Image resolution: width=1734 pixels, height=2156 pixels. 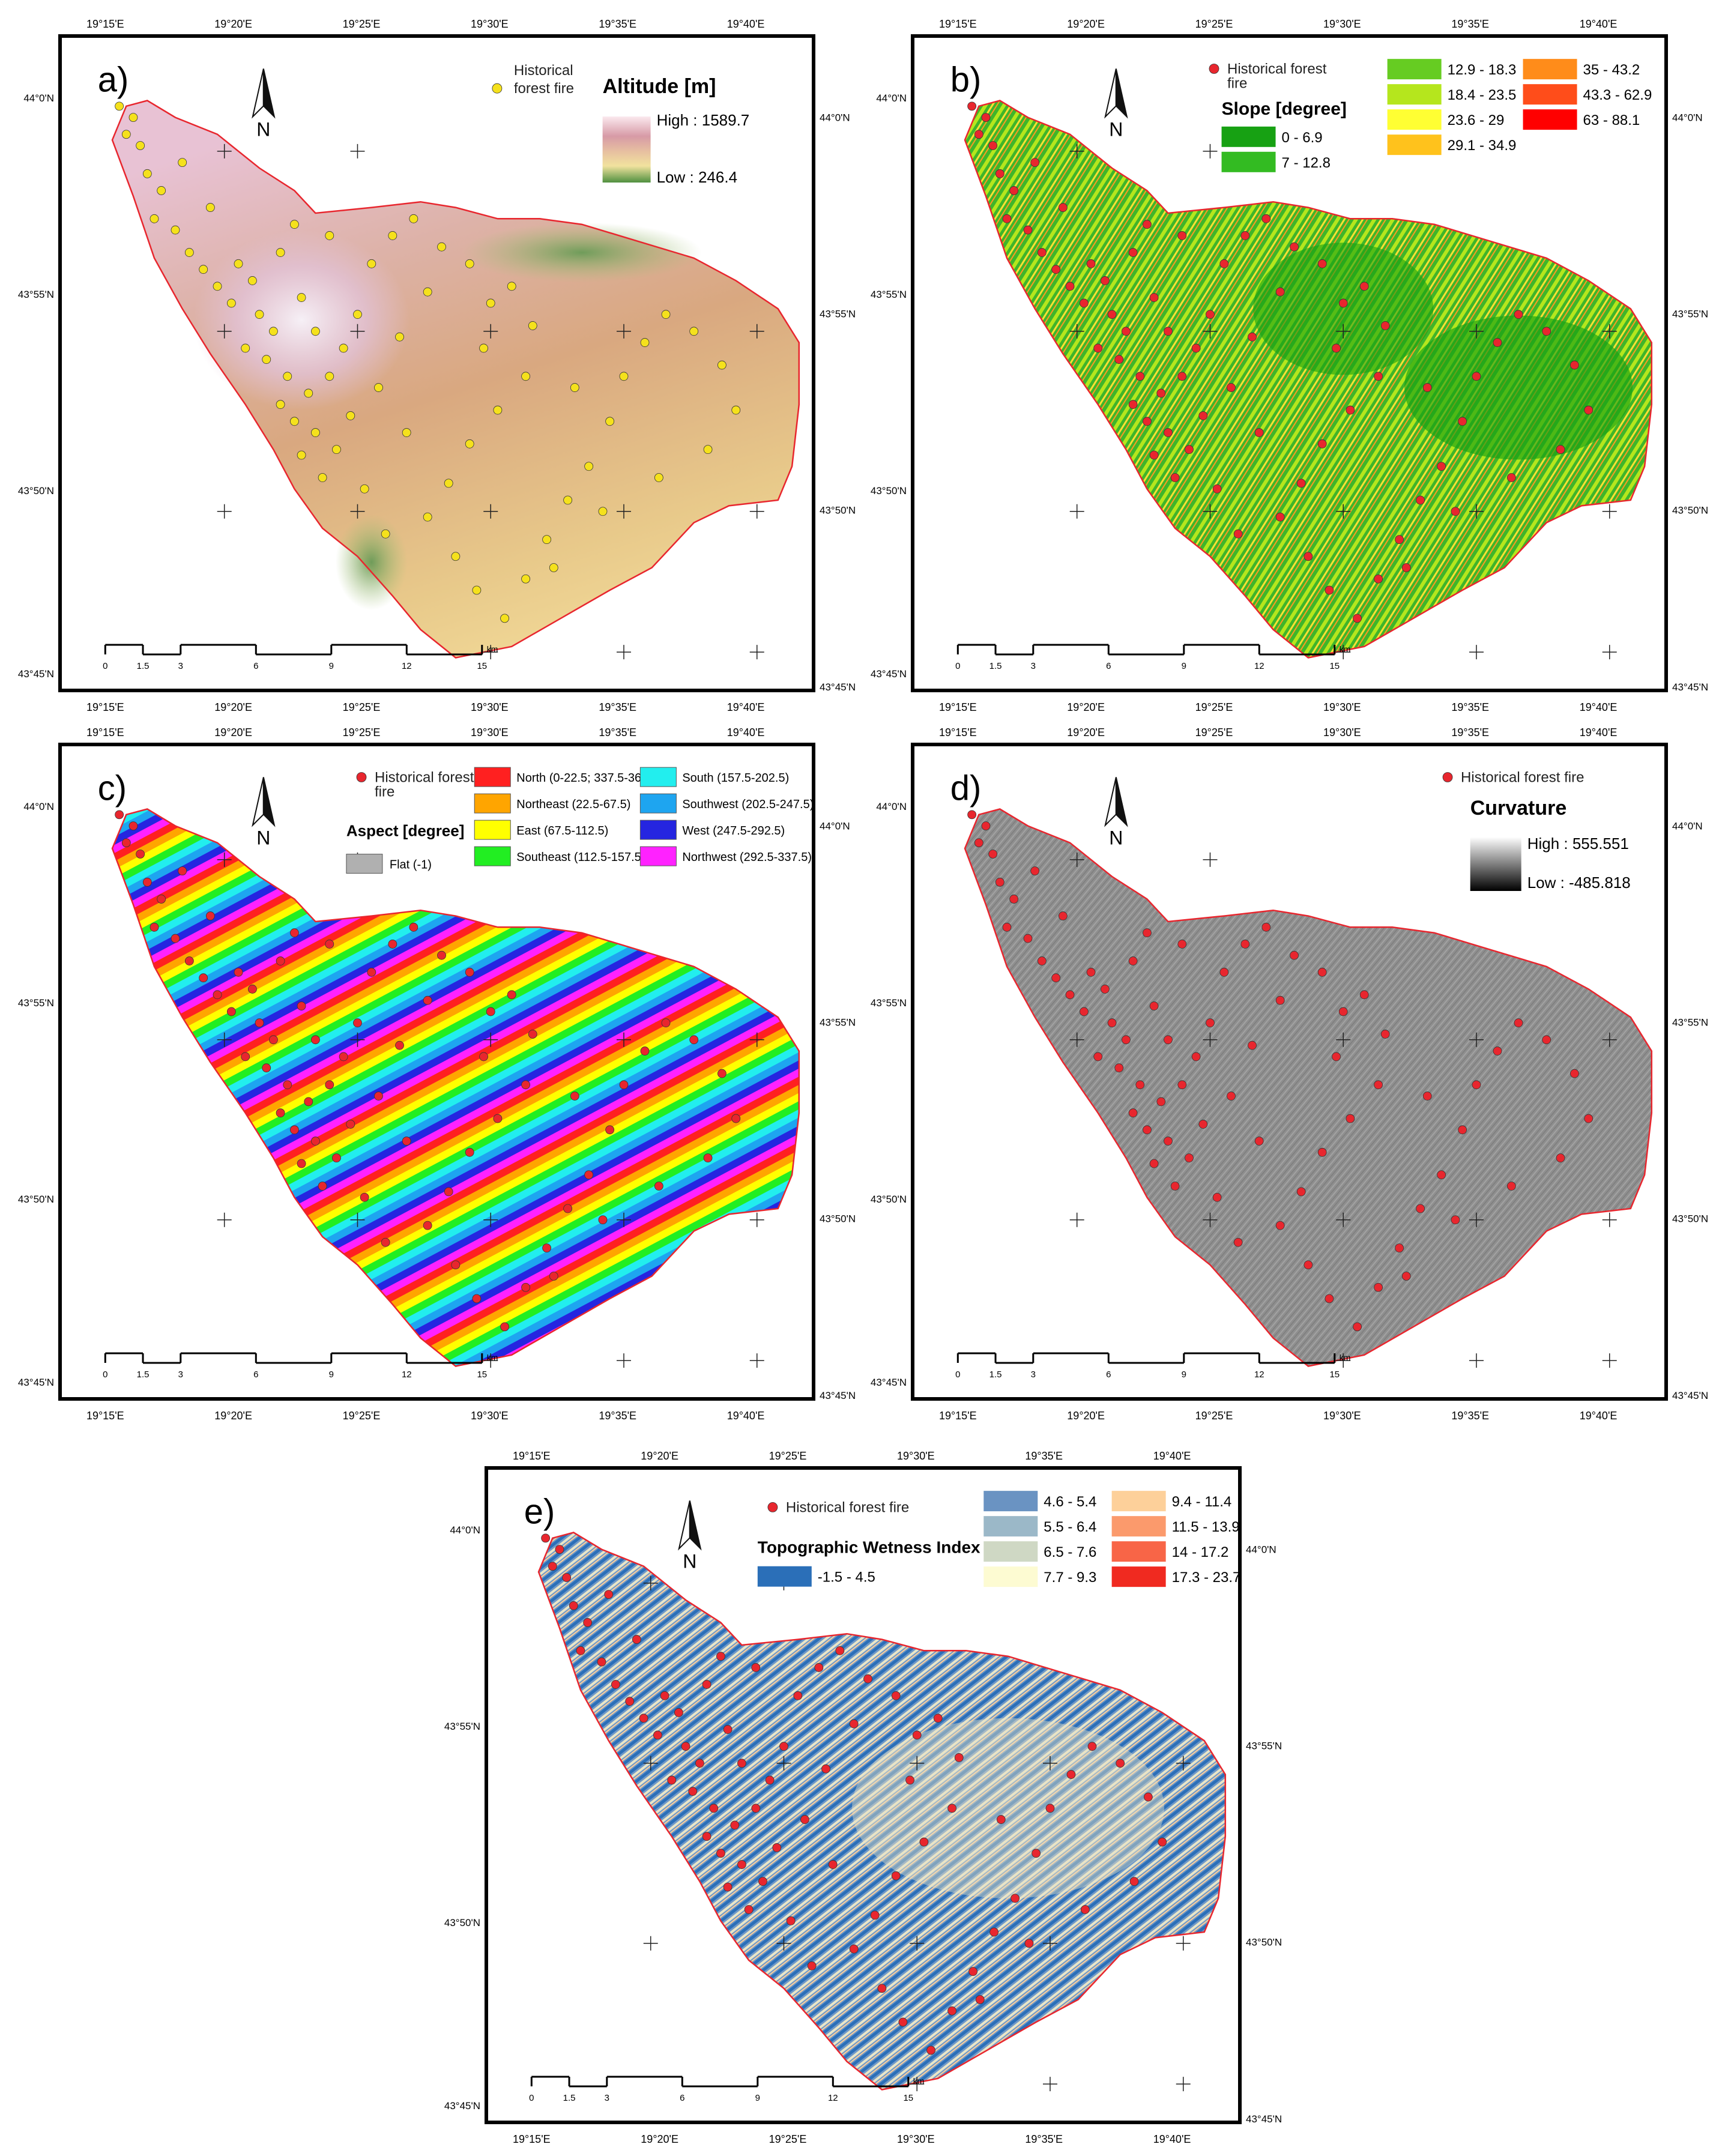 I want to click on right-tick-label: 44°0'N, so click(x=1687, y=826).